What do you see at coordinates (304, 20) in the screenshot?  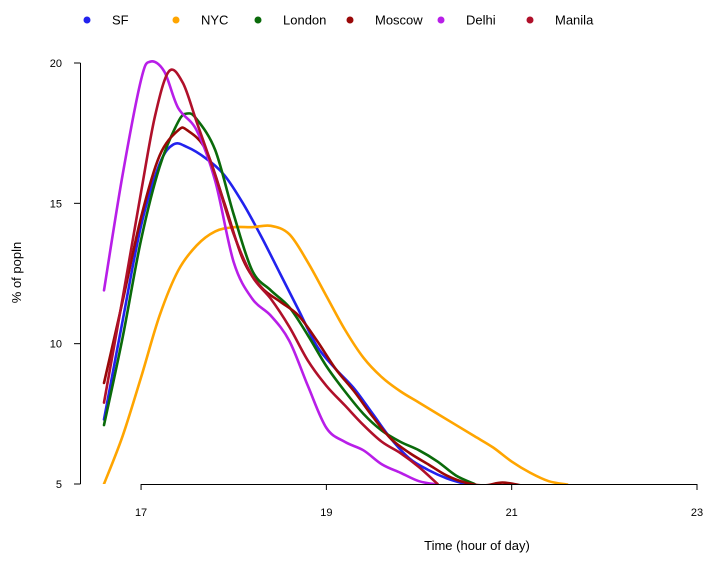 I see `legend-label-london: London` at bounding box center [304, 20].